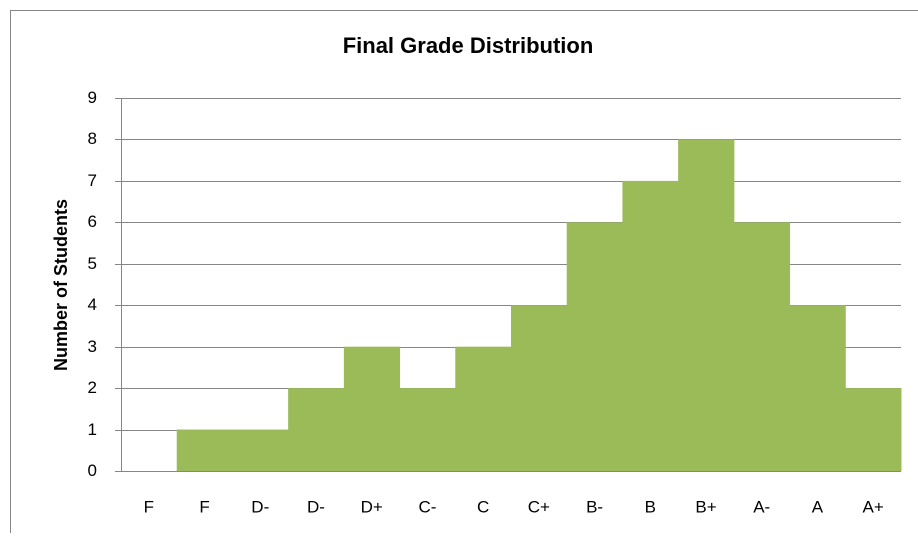  I want to click on y-tick-label: 1, so click(92, 429).